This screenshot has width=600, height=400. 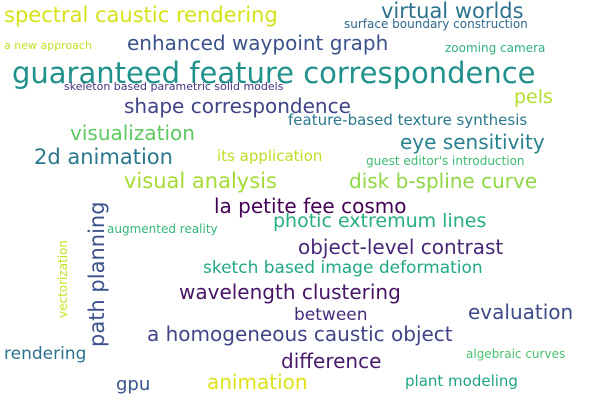 What do you see at coordinates (258, 43) in the screenshot?
I see `word-enhanced-waypoint-graph: enhanced waypoint graph` at bounding box center [258, 43].